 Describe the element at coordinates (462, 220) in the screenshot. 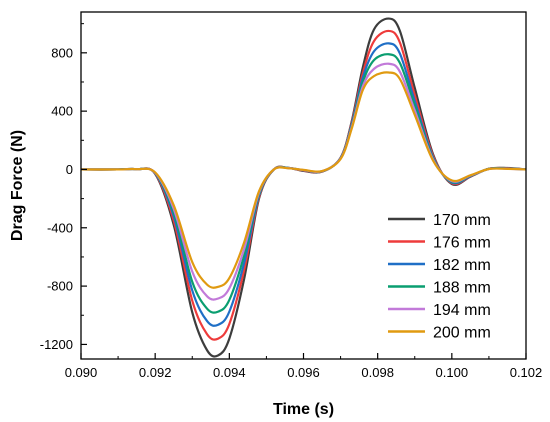

I see `legend-label: 170 mm` at that location.